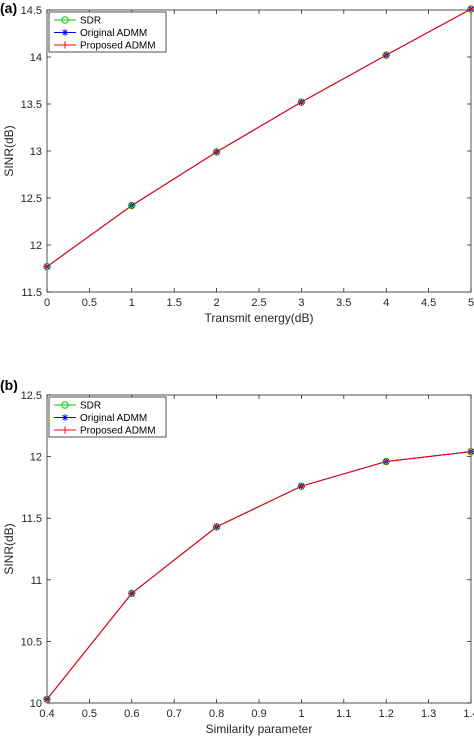 This screenshot has height=739, width=474. What do you see at coordinates (36, 58) in the screenshot?
I see `y-tick-label: 14` at bounding box center [36, 58].